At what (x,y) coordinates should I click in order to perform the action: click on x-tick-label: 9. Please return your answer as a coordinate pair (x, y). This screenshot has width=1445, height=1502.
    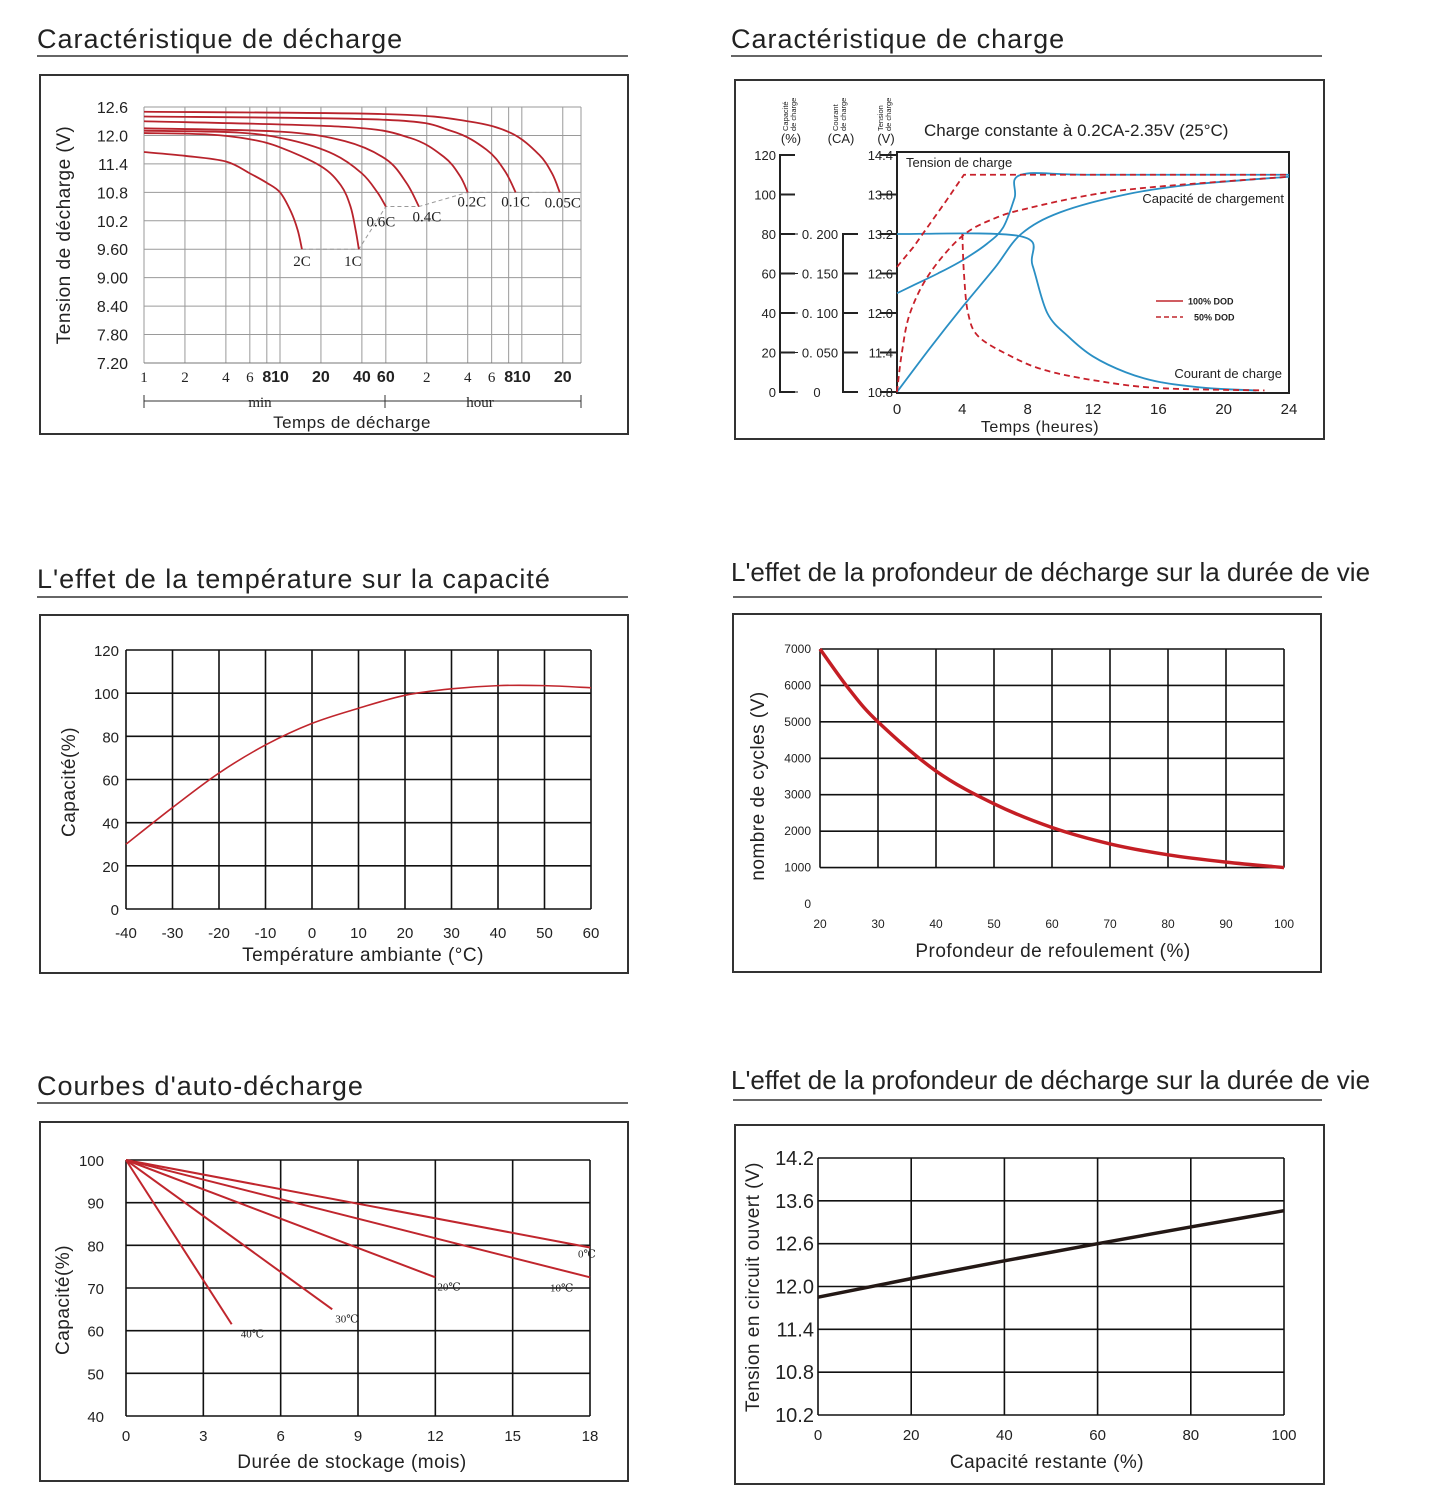
    Looking at the image, I should click on (358, 1436).